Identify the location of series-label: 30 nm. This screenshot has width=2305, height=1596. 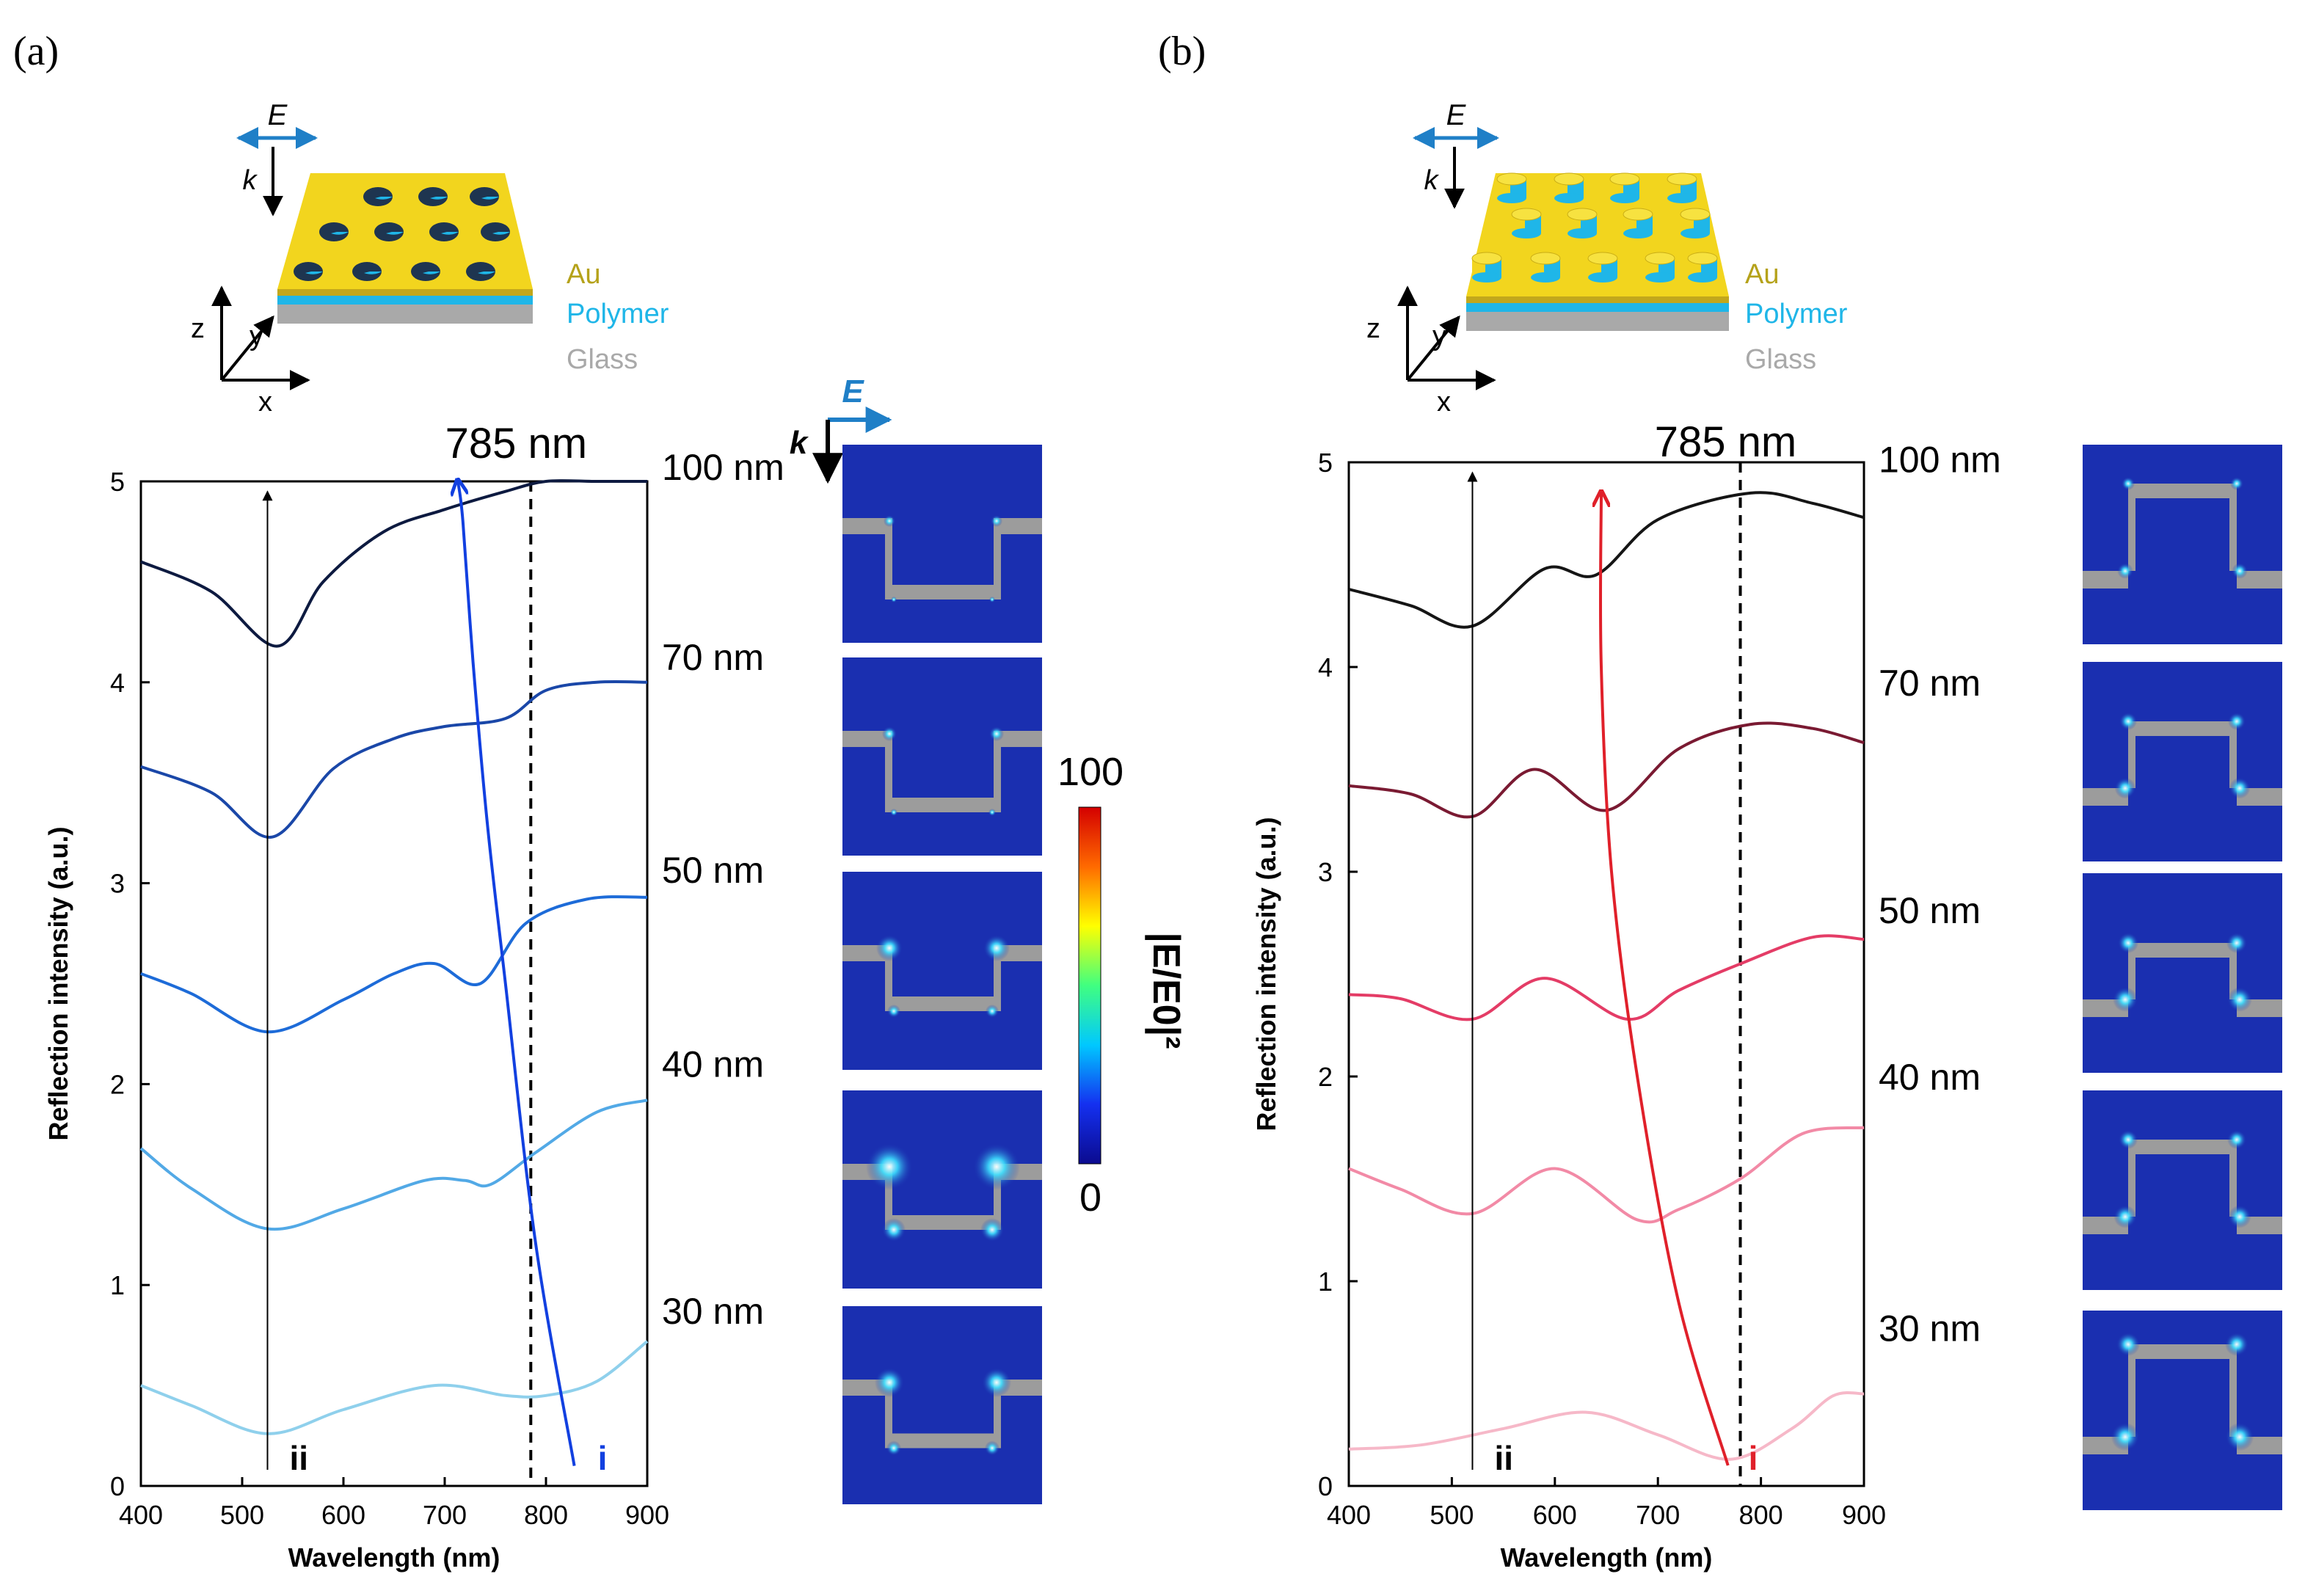
(713, 1311).